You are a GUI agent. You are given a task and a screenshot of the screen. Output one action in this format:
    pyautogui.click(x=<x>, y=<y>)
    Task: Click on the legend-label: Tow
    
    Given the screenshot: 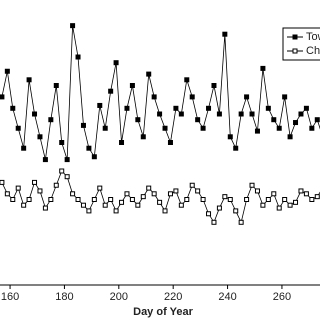 What is the action you would take?
    pyautogui.click(x=313, y=37)
    